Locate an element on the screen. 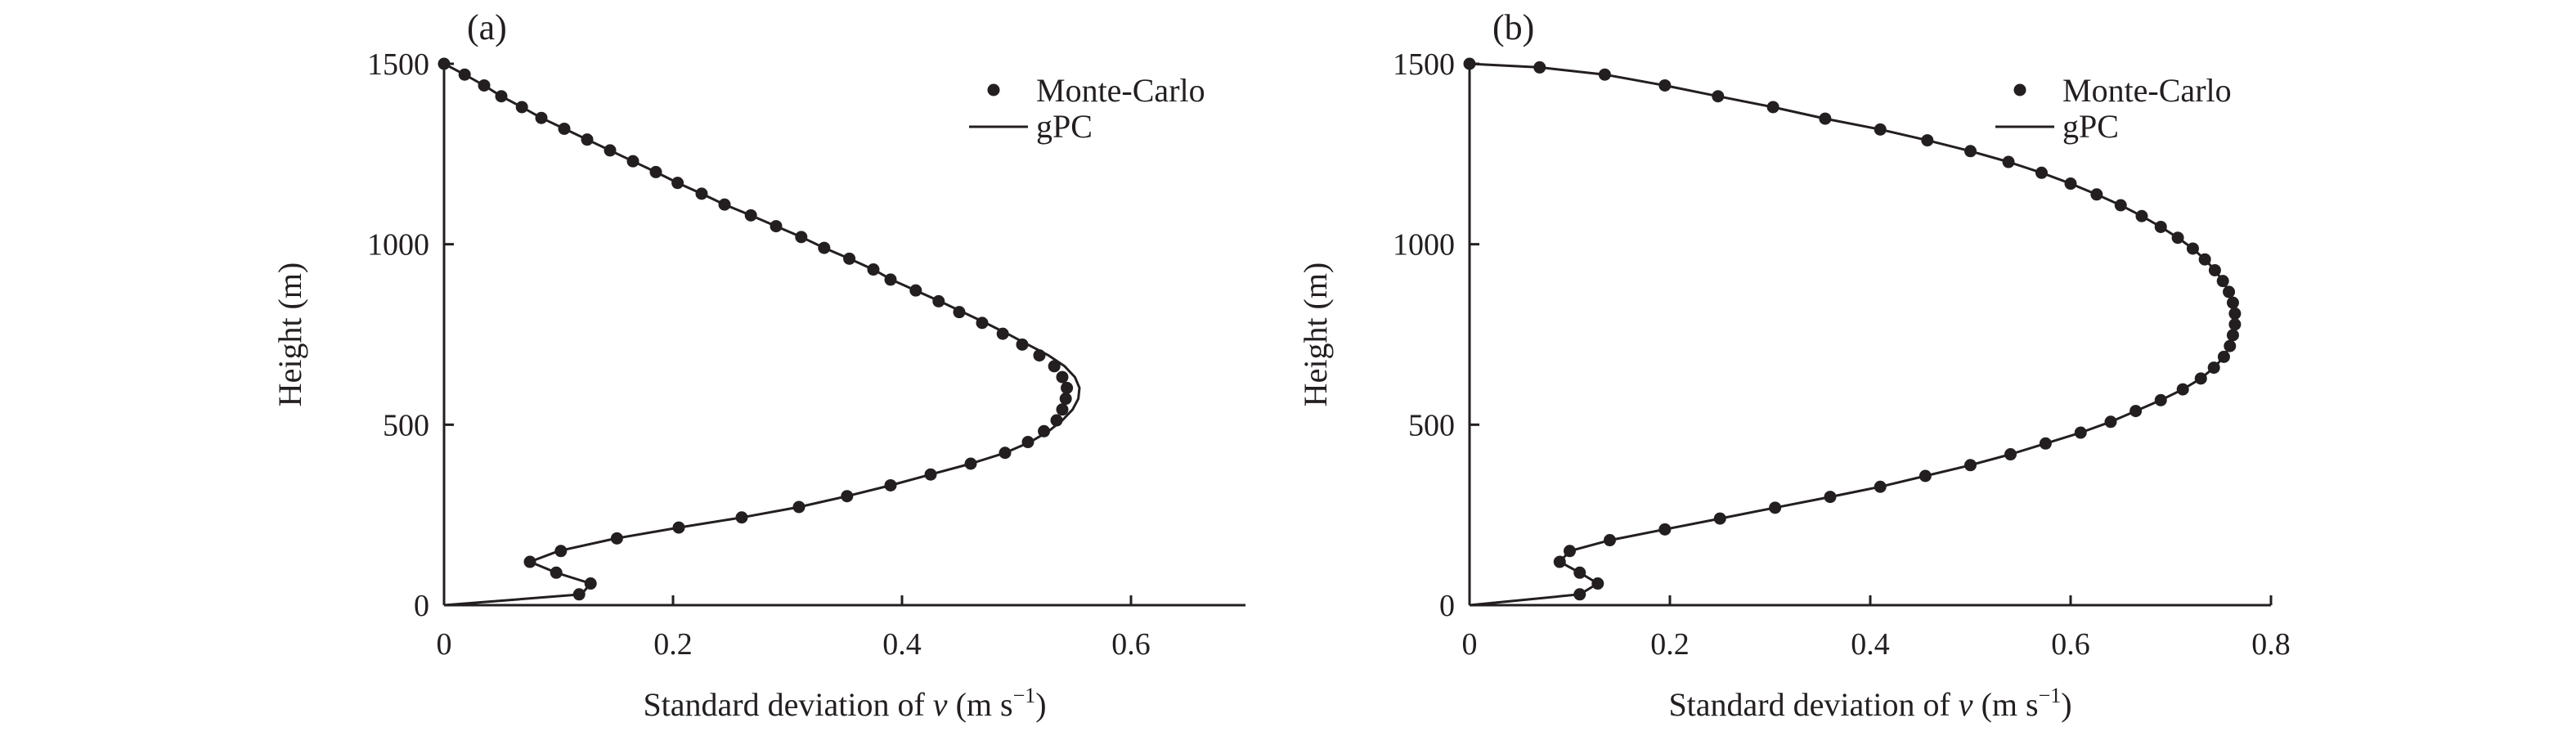 Image resolution: width=2576 pixels, height=745 pixels. x-tick-label: 0.8 is located at coordinates (2271, 644).